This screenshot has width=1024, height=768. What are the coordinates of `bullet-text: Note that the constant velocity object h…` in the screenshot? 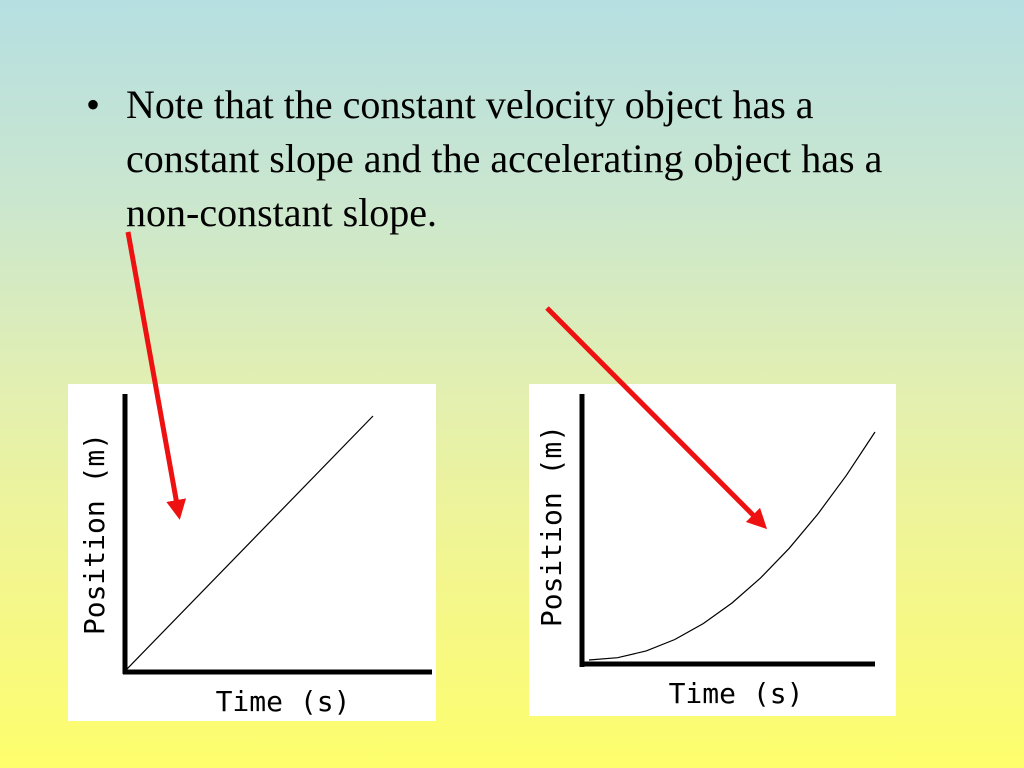 It's located at (504, 158).